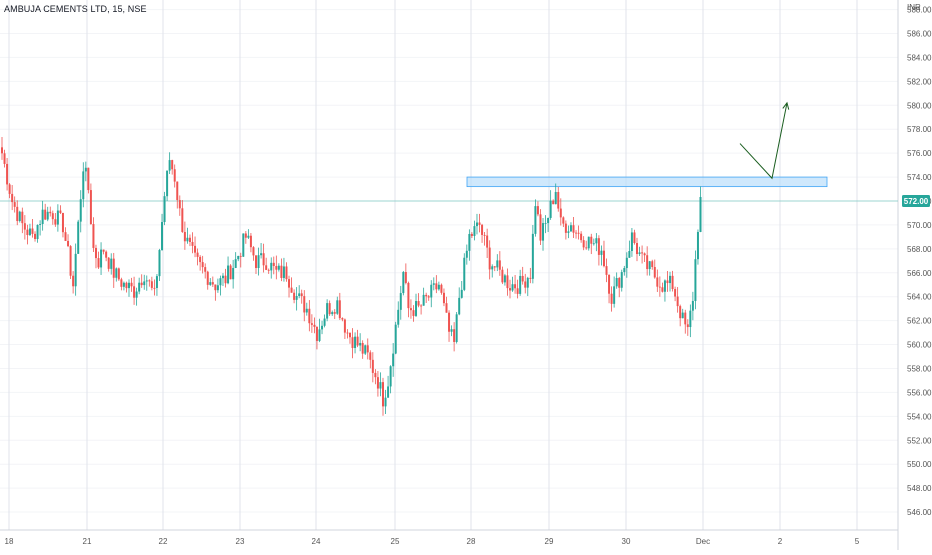 The image size is (932, 555). I want to click on projection-path, so click(763, 141).